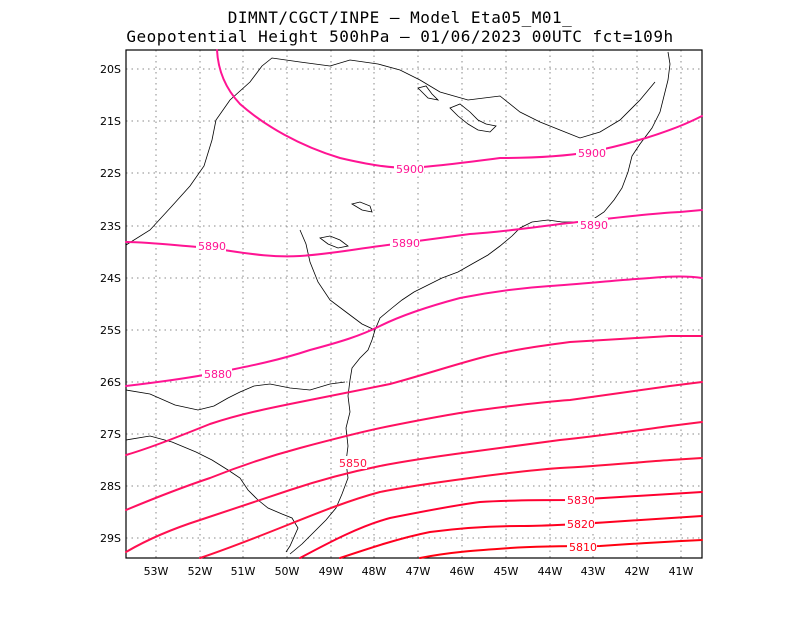 The width and height of the screenshot is (800, 618). I want to click on lon-tick: 53W, so click(156, 571).